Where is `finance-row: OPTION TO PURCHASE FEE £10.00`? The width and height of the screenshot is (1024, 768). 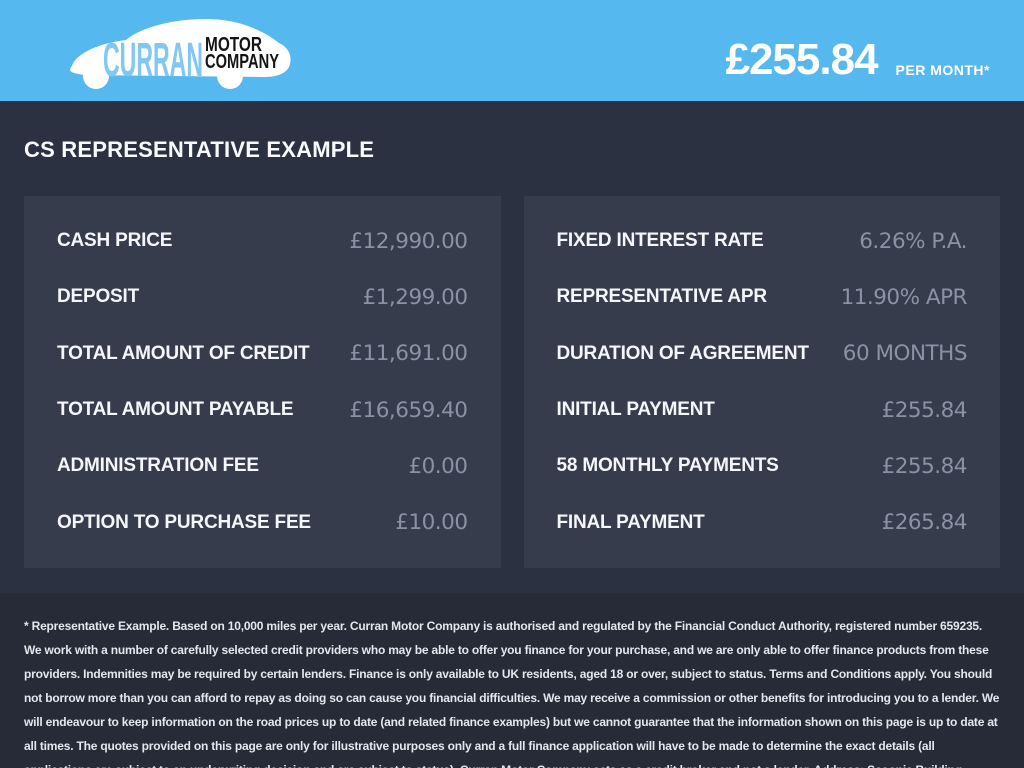 finance-row: OPTION TO PURCHASE FEE £10.00 is located at coordinates (262, 523).